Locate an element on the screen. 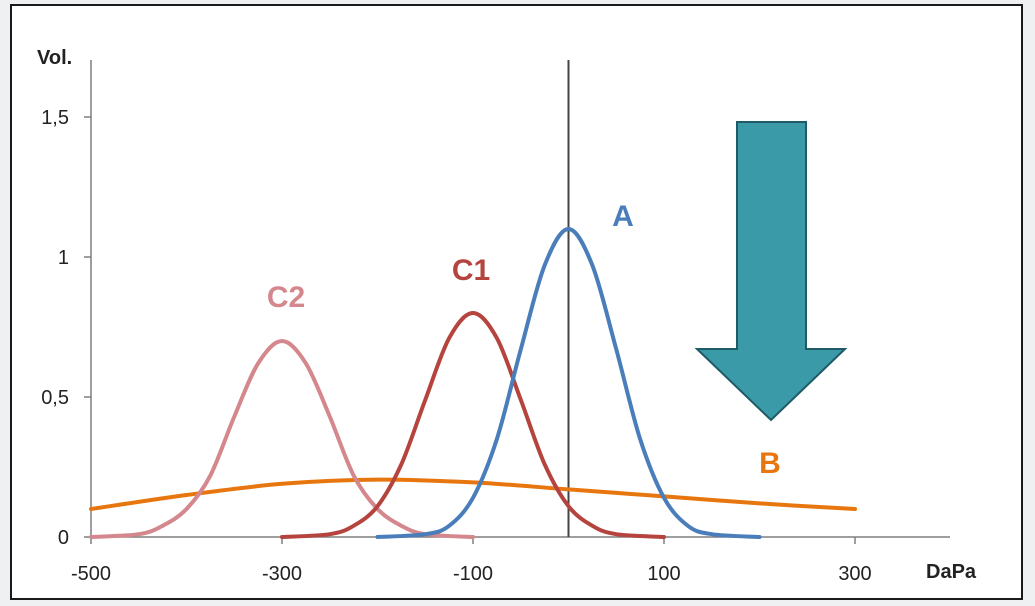  y-tick-label: 1,5 is located at coordinates (55, 118).